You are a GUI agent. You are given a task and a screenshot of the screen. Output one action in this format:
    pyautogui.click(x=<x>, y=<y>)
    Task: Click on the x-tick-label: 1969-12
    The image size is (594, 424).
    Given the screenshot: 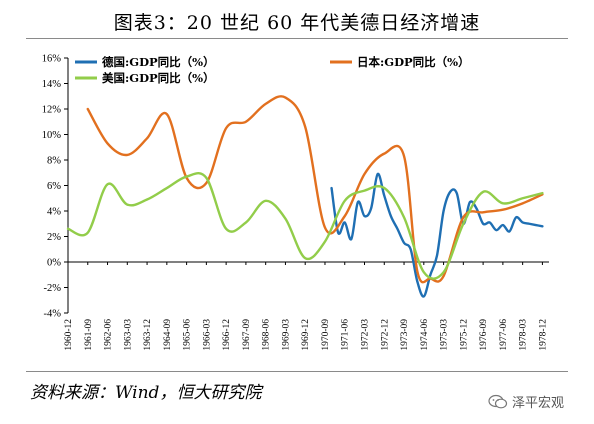 What is the action you would take?
    pyautogui.click(x=306, y=335)
    